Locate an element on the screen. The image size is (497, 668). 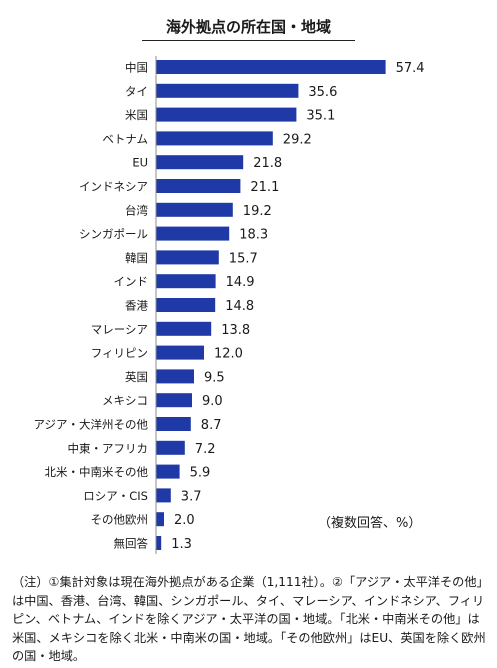
value-label: 9.5 is located at coordinates (214, 377).